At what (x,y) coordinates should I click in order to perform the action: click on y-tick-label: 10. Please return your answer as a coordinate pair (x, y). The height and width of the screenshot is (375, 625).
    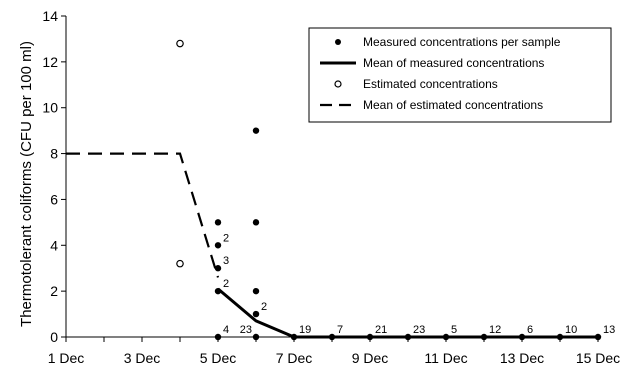
    Looking at the image, I should click on (50, 108).